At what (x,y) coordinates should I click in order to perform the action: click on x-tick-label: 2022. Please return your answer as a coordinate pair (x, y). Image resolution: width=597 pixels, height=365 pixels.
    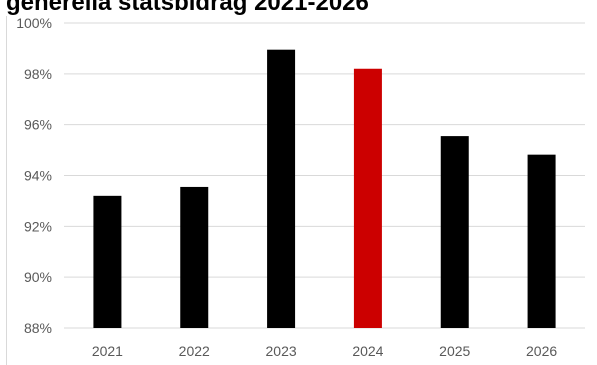
    Looking at the image, I should click on (194, 351).